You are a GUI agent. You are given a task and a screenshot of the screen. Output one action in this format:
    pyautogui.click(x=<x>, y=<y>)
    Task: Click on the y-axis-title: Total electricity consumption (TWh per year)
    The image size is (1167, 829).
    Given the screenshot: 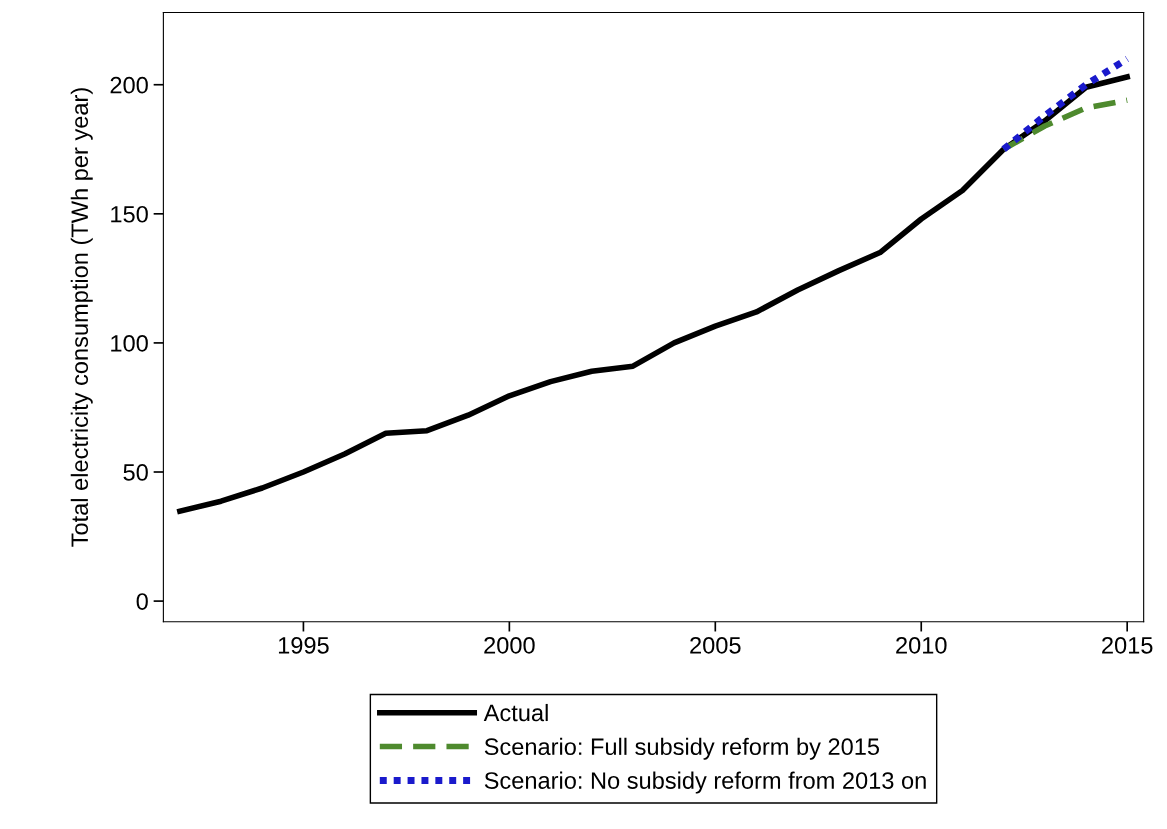 What is the action you would take?
    pyautogui.click(x=81, y=317)
    